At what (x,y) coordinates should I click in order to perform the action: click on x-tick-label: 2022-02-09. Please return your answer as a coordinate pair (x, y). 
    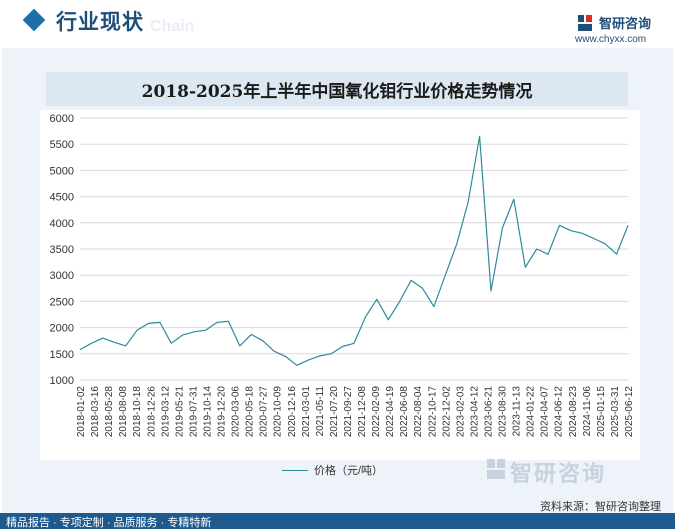
    Looking at the image, I should click on (376, 412).